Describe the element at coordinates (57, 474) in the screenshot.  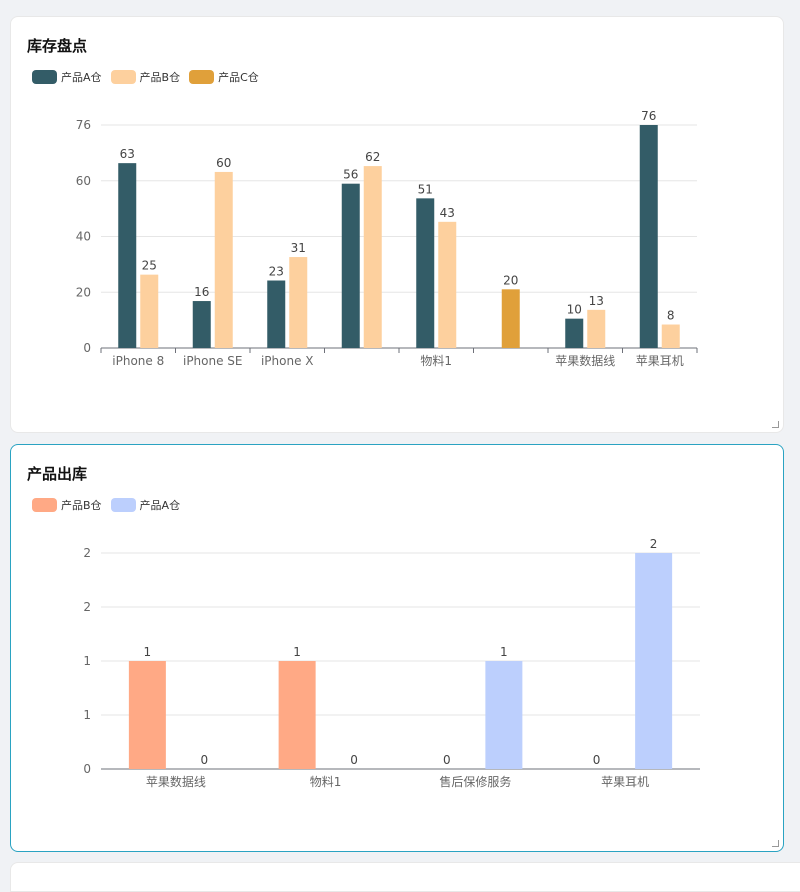
I see `card-title: 产品出库` at that location.